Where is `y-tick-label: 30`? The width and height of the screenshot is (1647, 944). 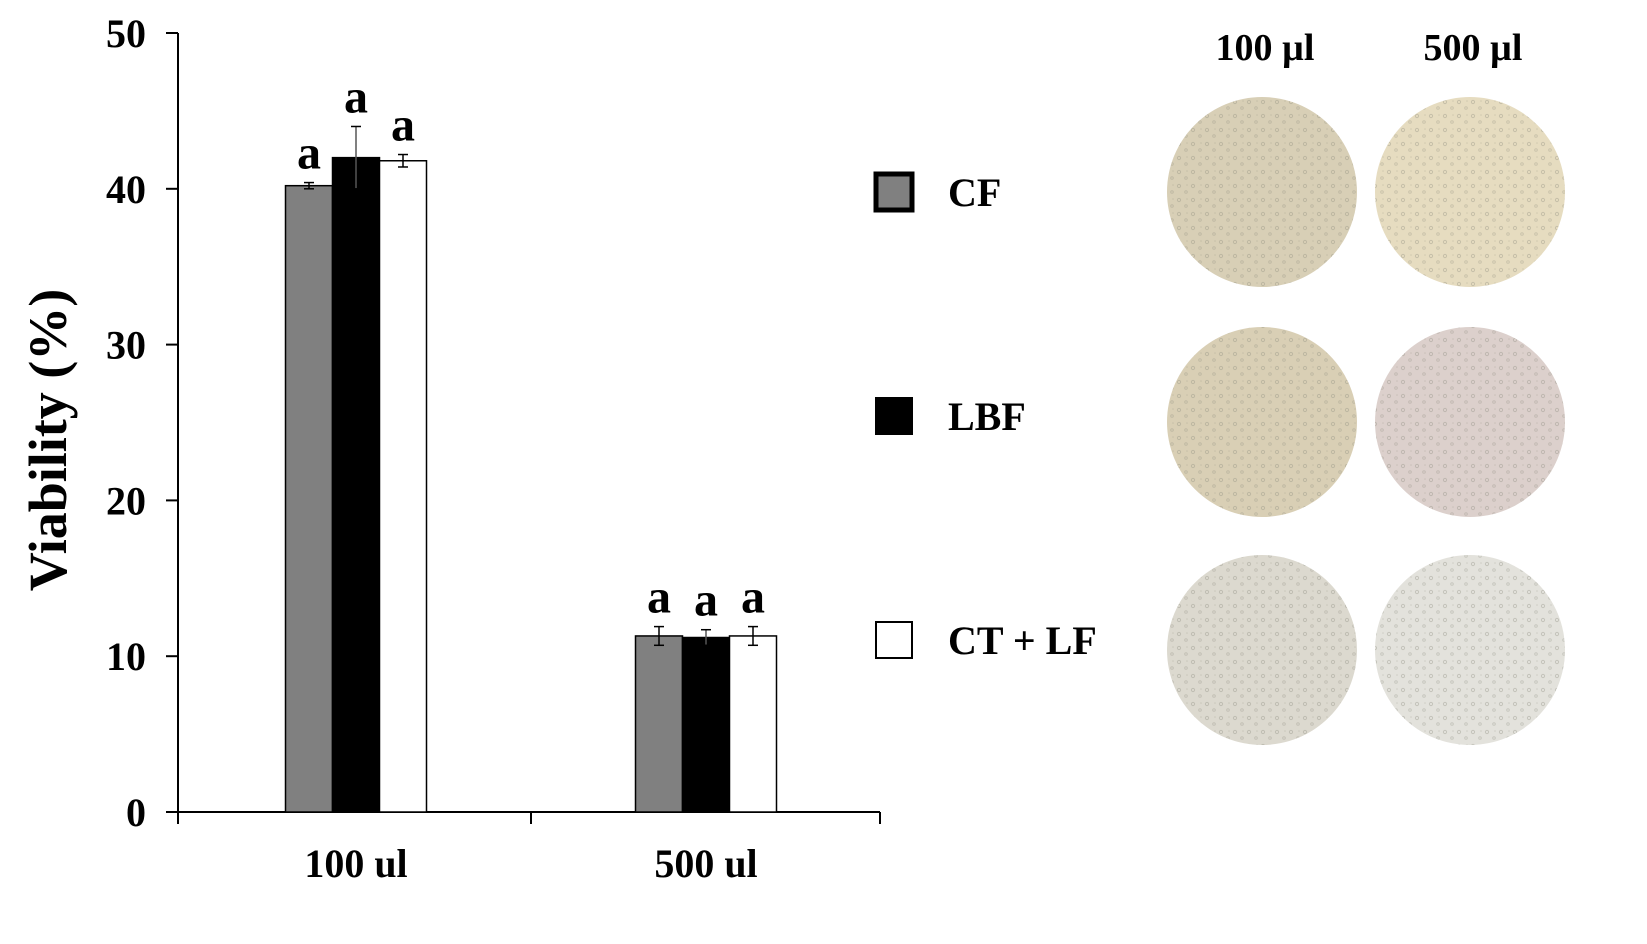 y-tick-label: 30 is located at coordinates (126, 345).